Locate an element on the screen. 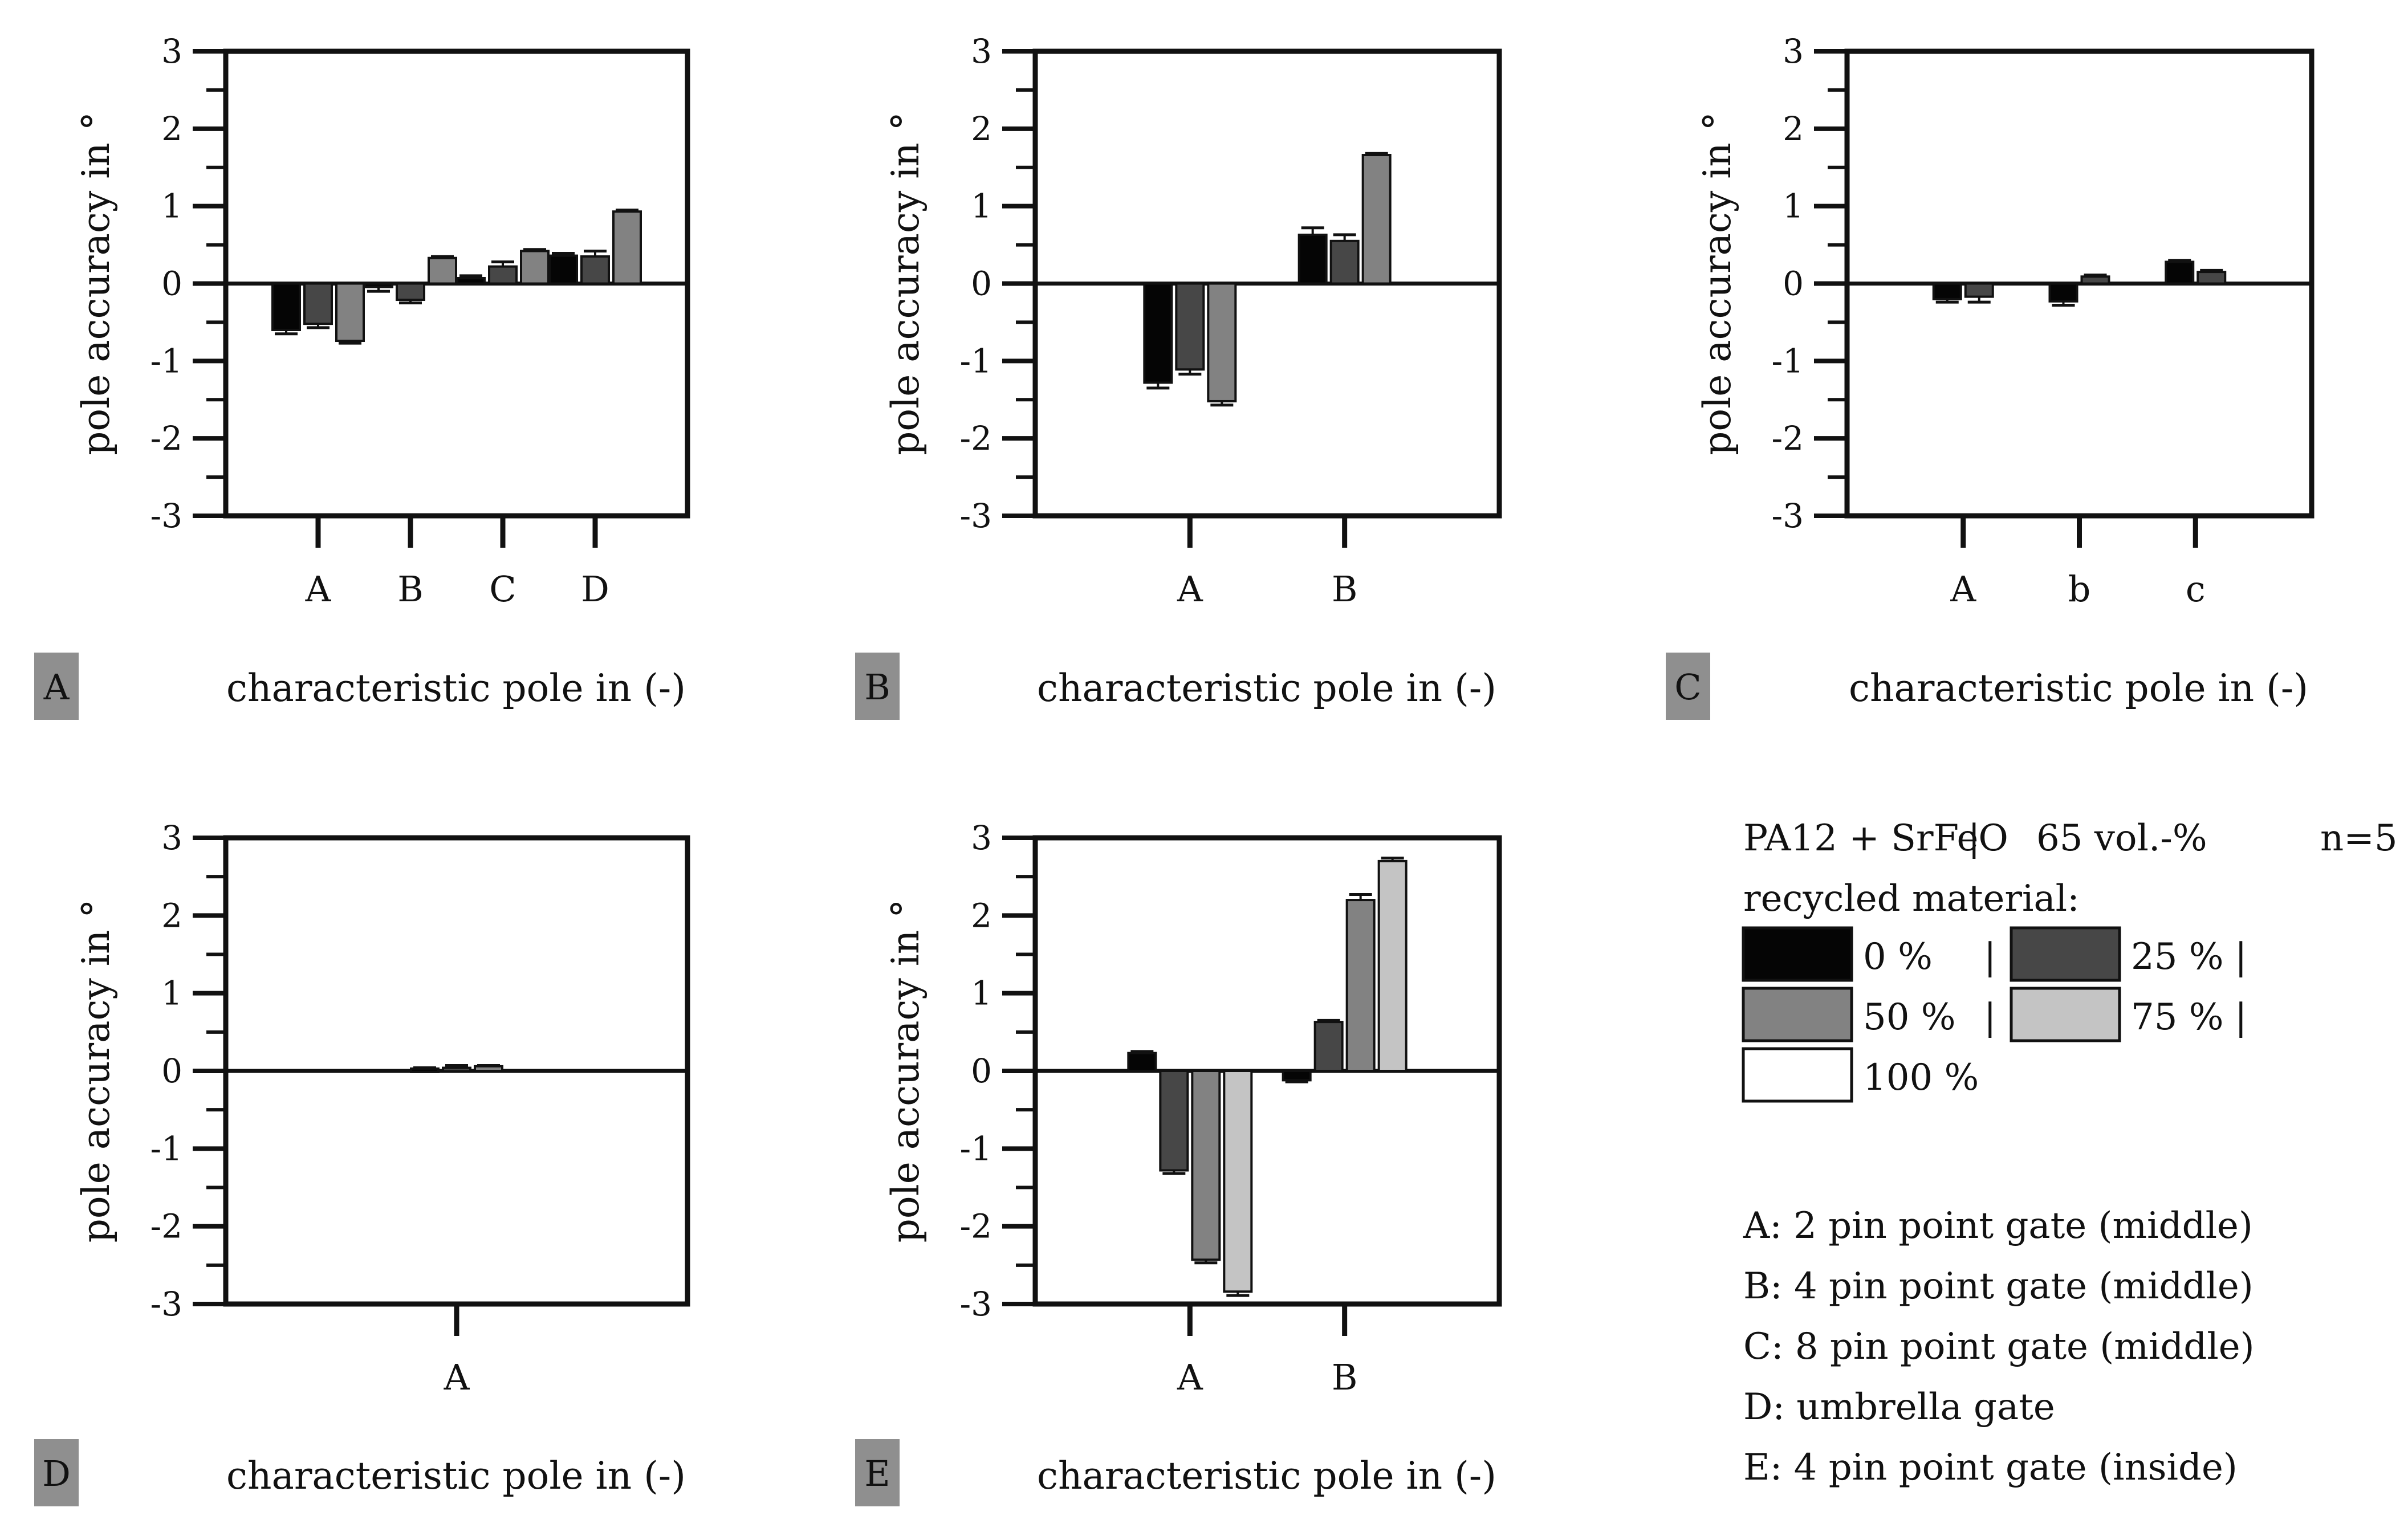 Image resolution: width=2408 pixels, height=1532 pixels. y-tick-label-b-0: 3 is located at coordinates (981, 51).